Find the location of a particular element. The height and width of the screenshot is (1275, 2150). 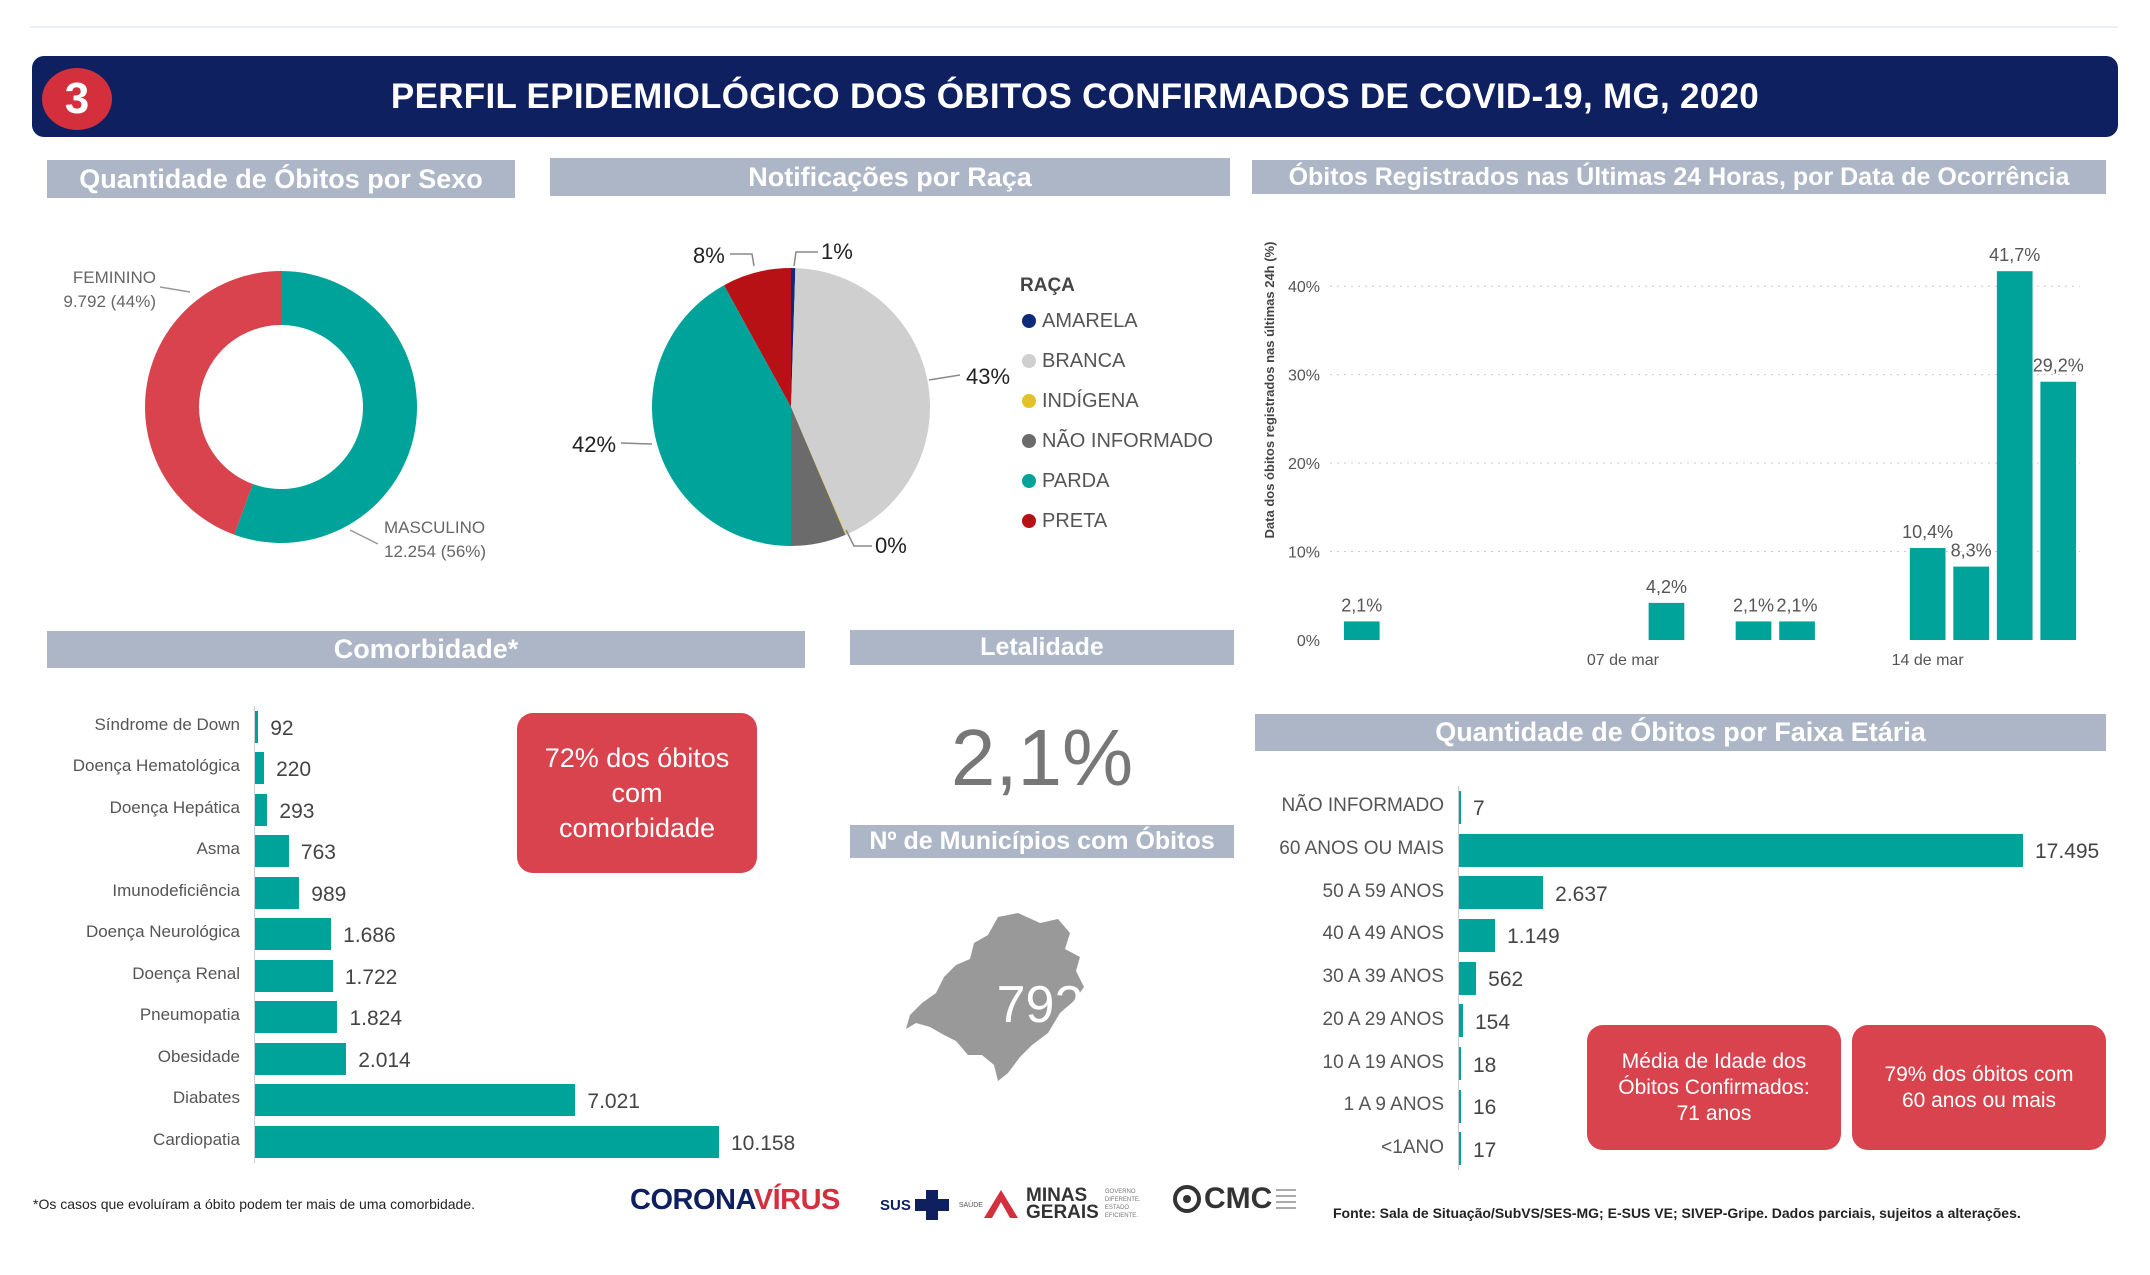

comorbidade-value-label: 989 is located at coordinates (329, 894).